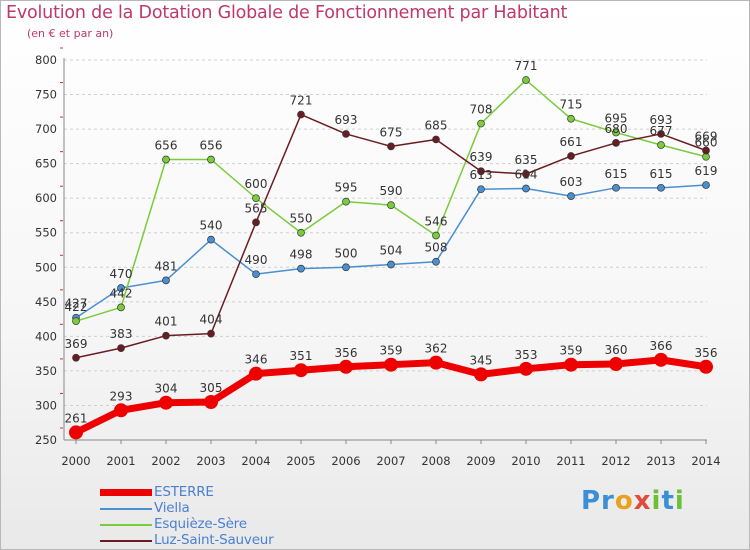 The height and width of the screenshot is (550, 750). What do you see at coordinates (165, 461) in the screenshot?
I see `x-tick-label: 2002` at bounding box center [165, 461].